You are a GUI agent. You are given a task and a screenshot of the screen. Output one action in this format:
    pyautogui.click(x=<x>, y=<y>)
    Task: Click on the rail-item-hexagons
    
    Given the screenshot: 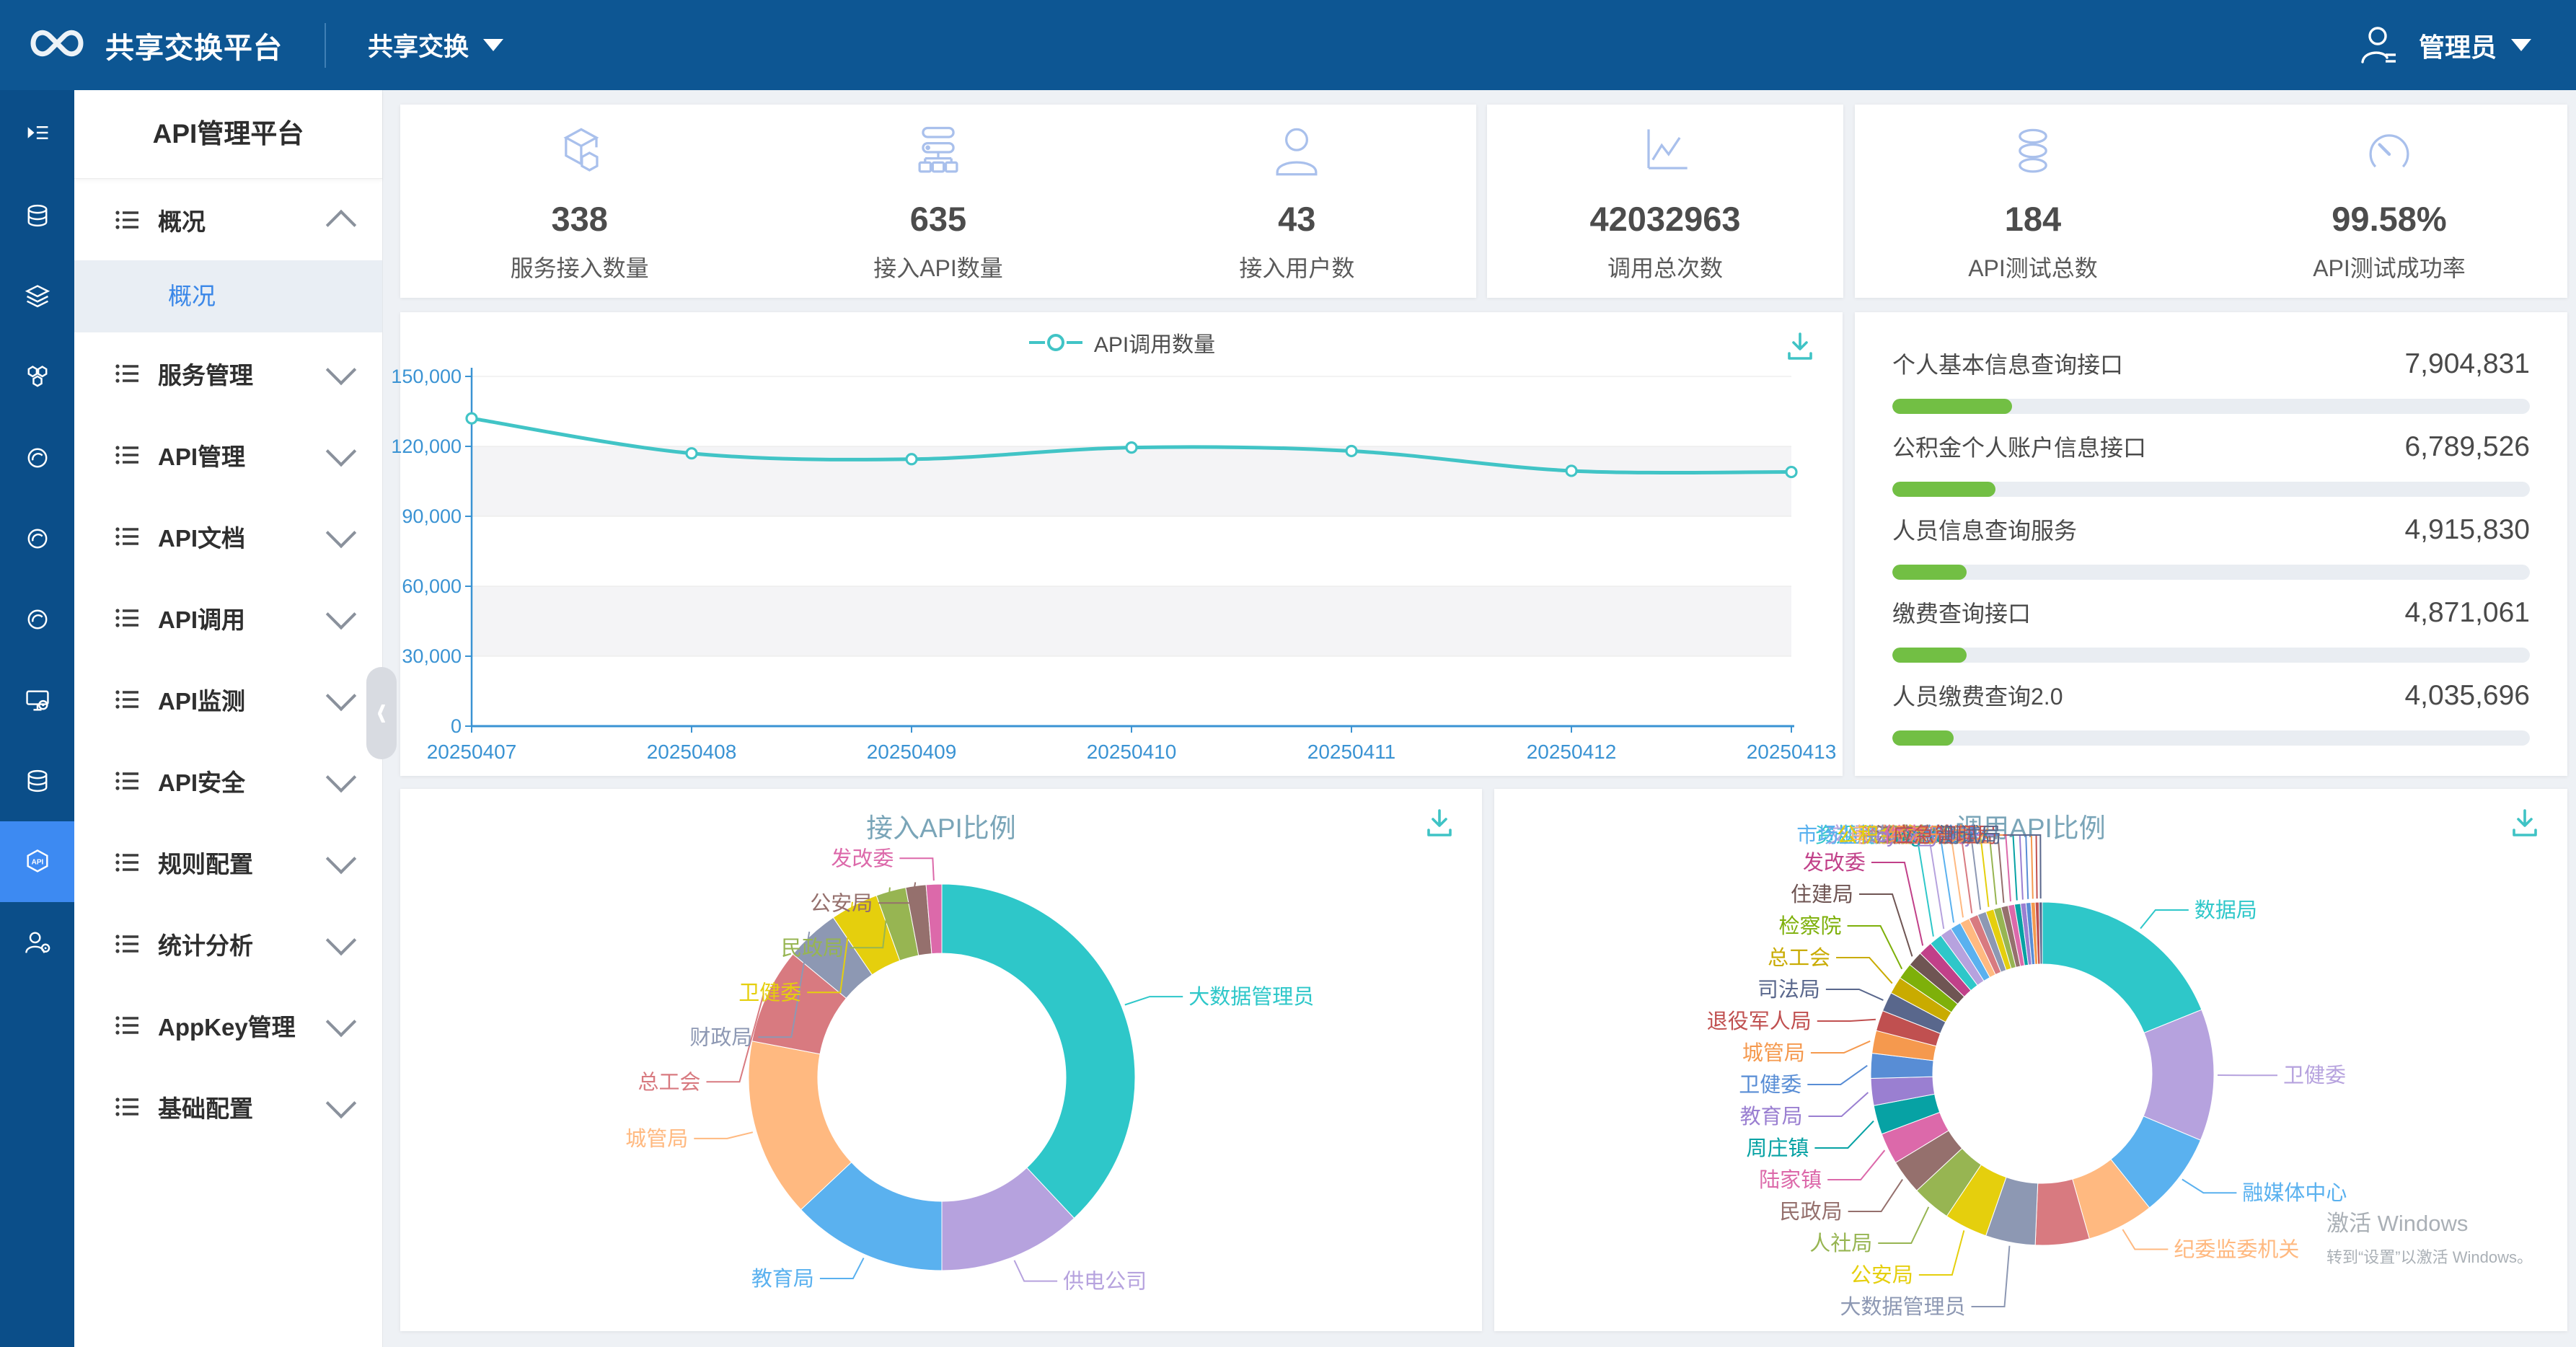 What is the action you would take?
    pyautogui.click(x=37, y=377)
    